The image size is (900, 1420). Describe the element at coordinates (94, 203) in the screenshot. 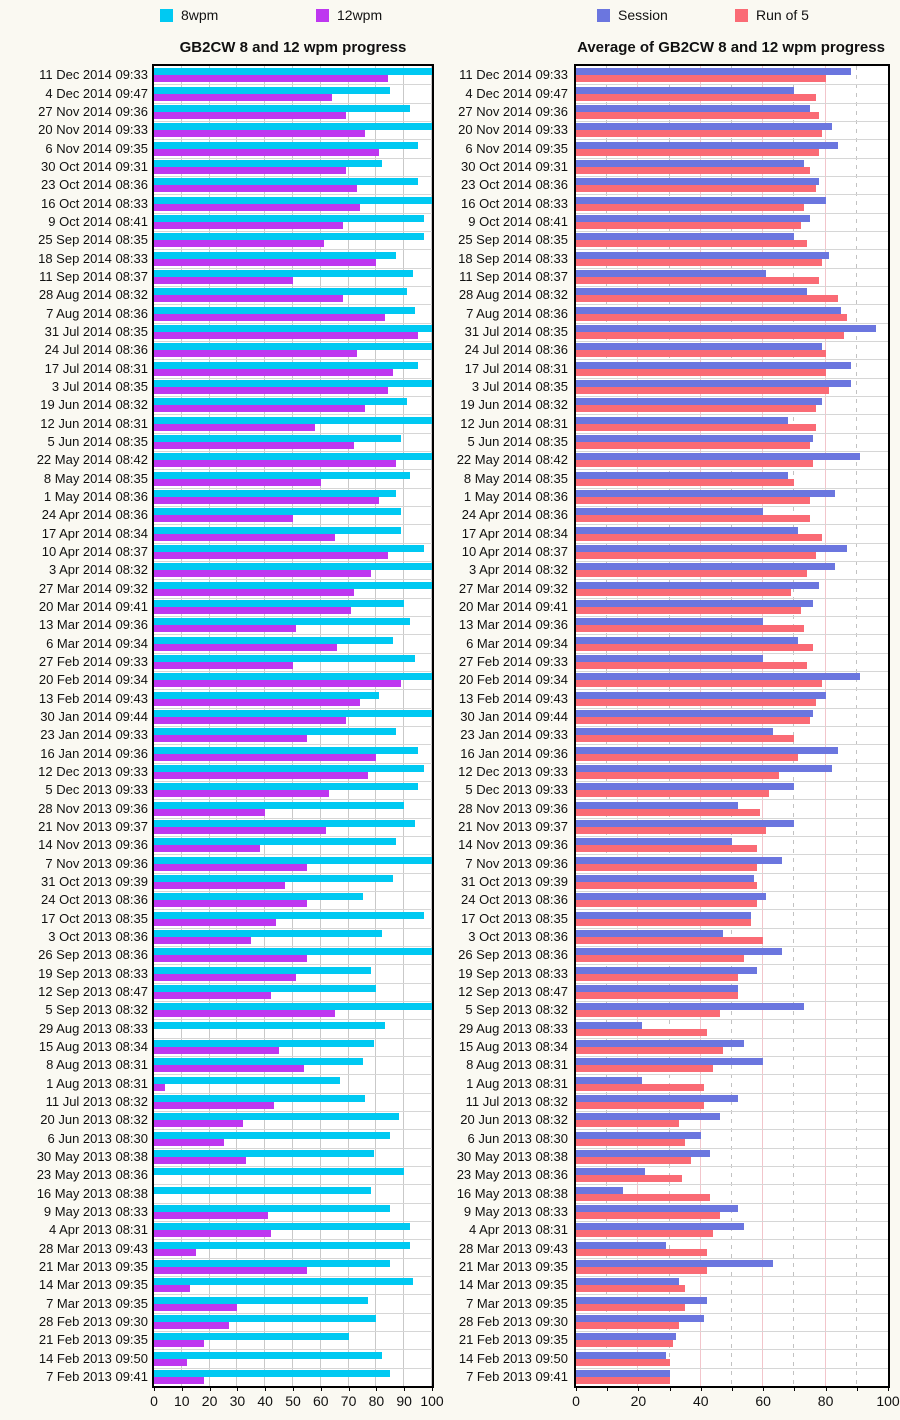

I see `category-label: 16 Oct 2014 08:33` at that location.